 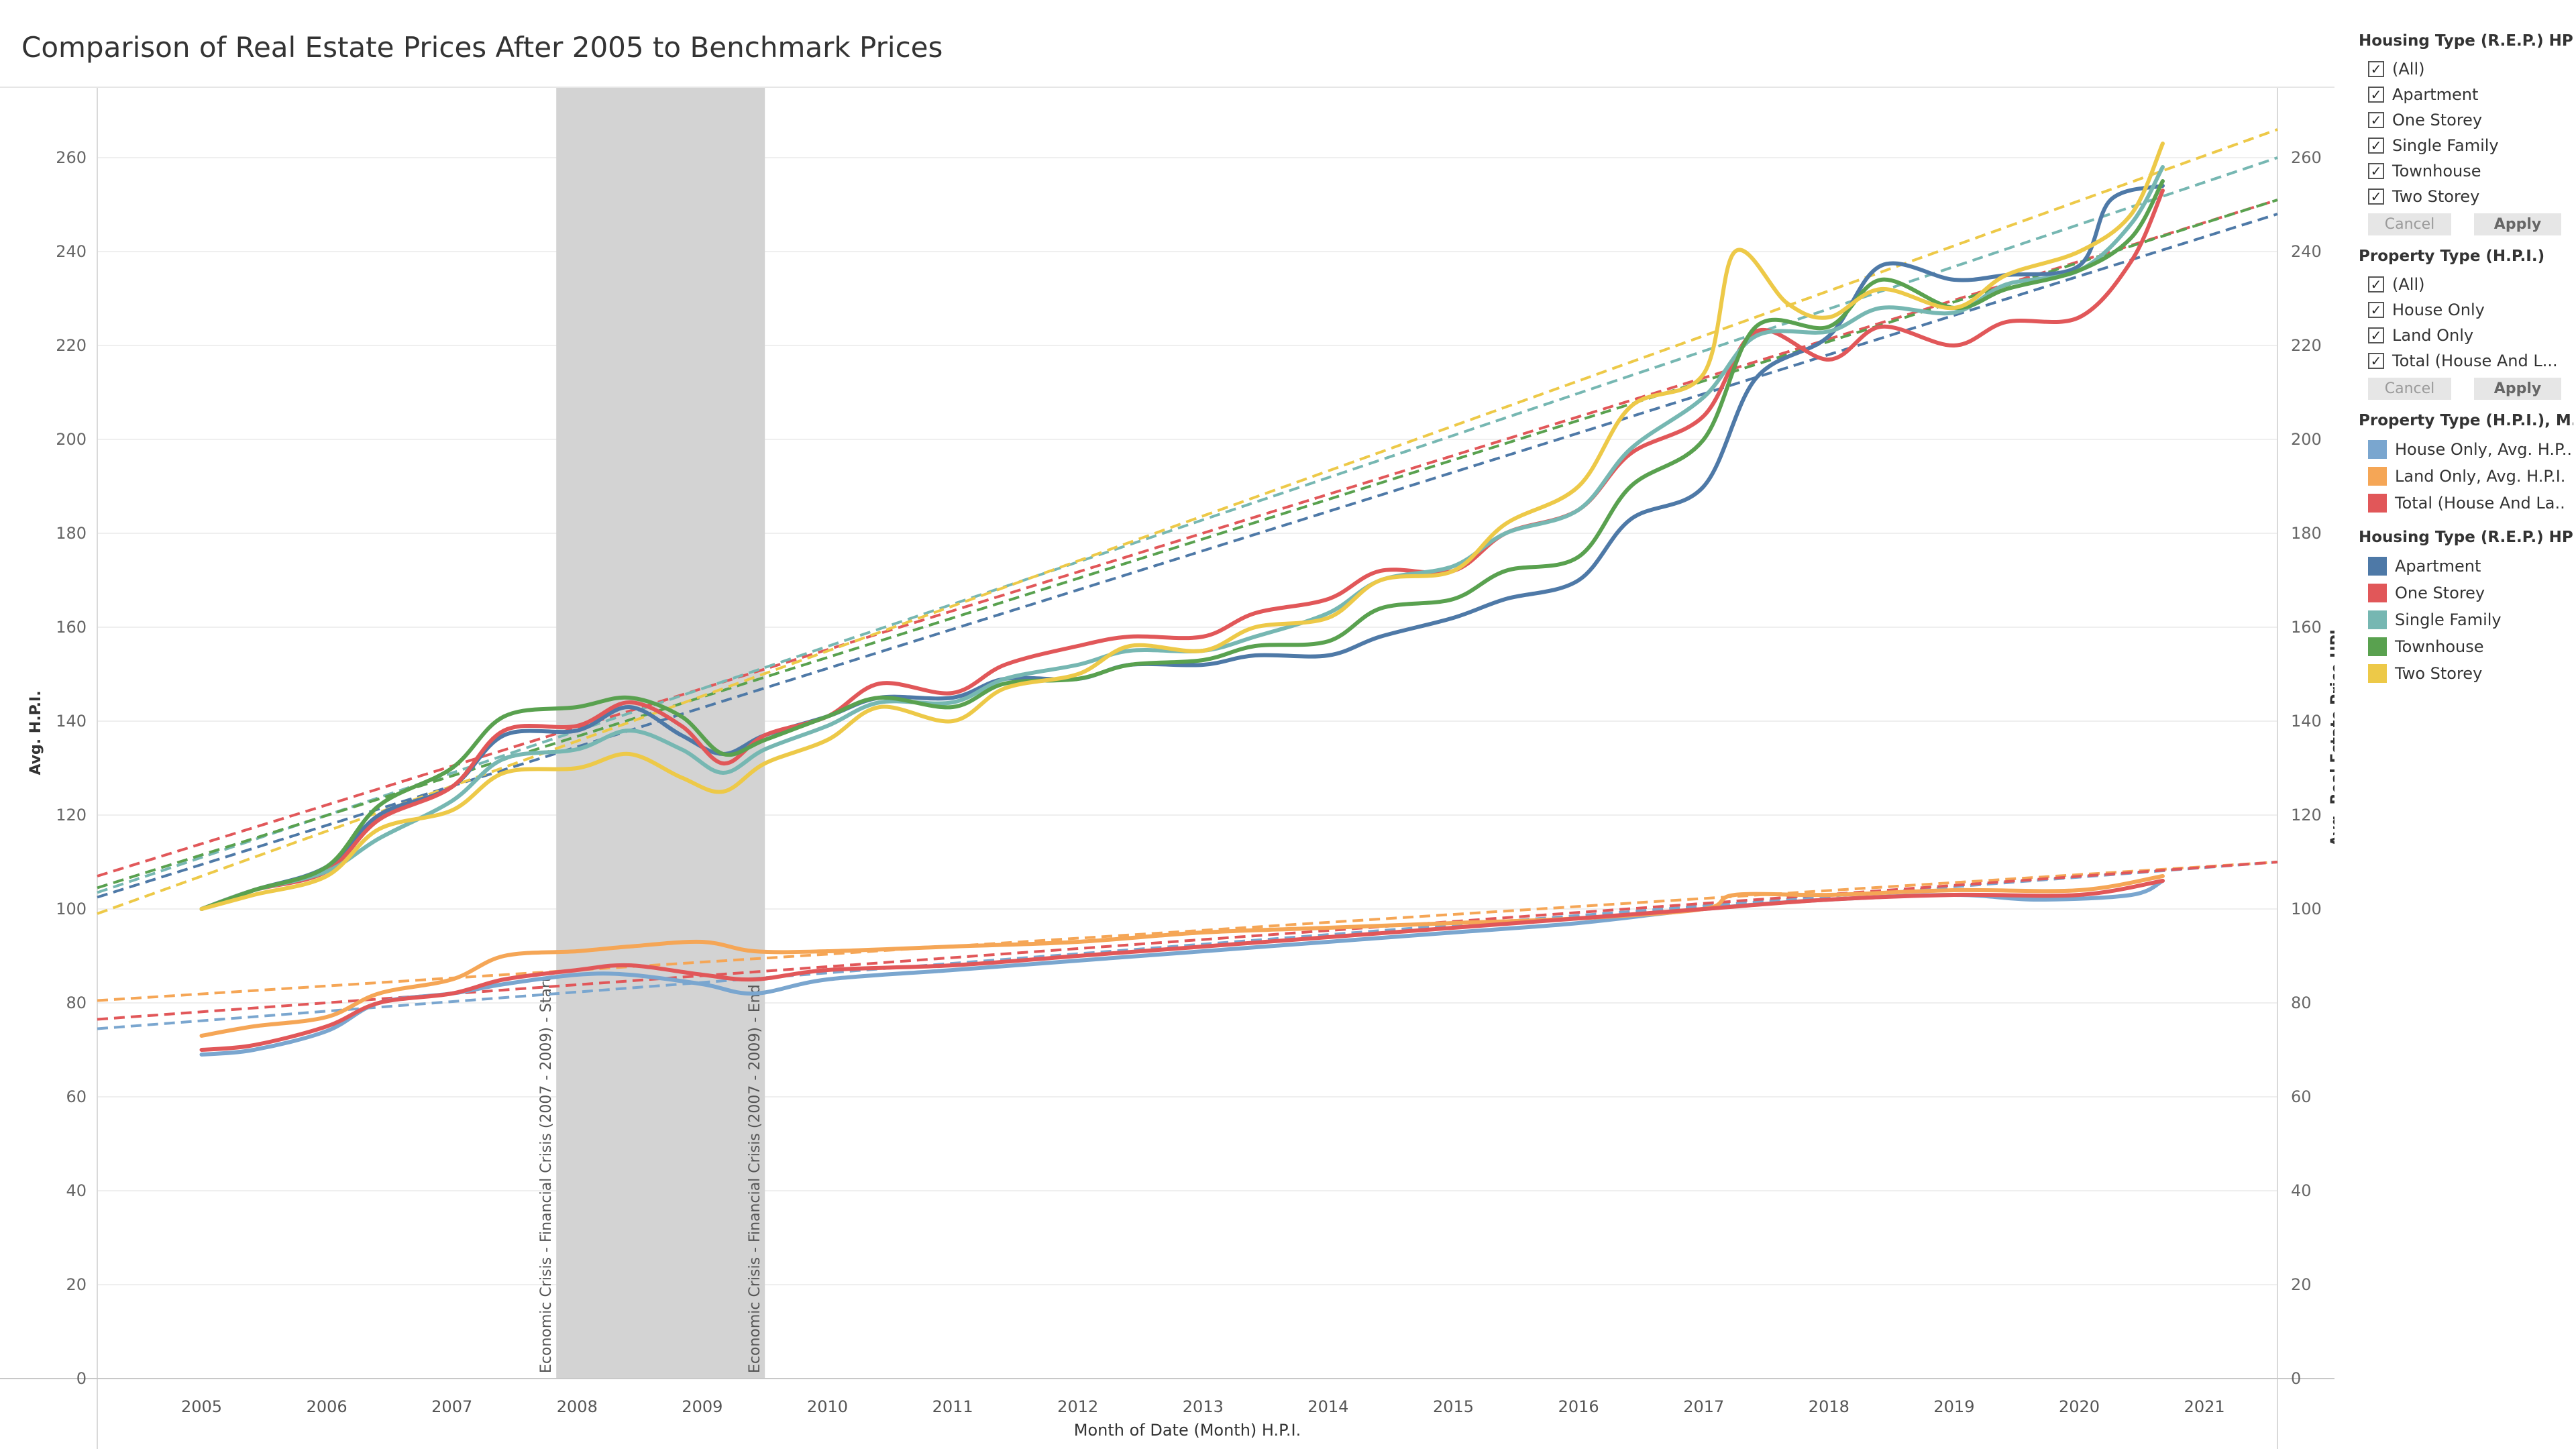 What do you see at coordinates (2517, 389) in the screenshot?
I see `property-filter-apply-button: Apply` at bounding box center [2517, 389].